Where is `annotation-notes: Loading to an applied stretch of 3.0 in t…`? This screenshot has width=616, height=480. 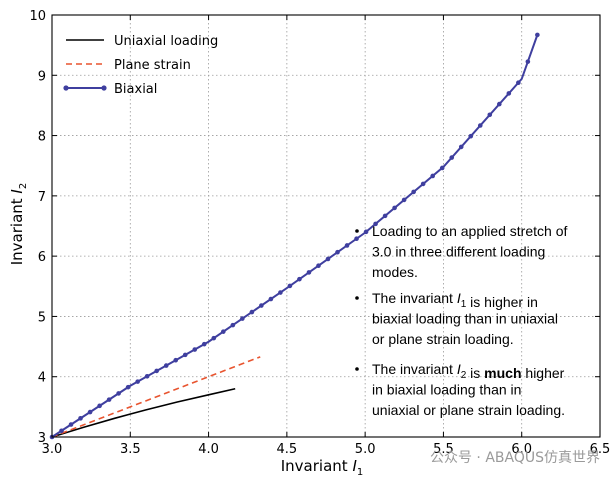
annotation-notes: Loading to an applied stretch of 3.0 in t… is located at coordinates (461, 320).